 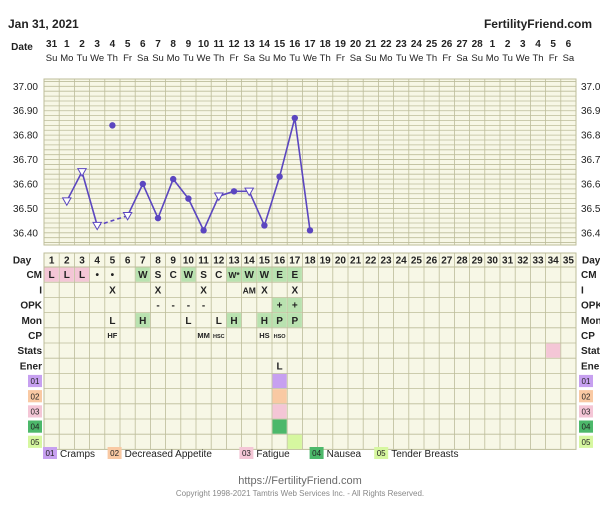 I want to click on obs-cell-text: MM, so click(x=203, y=335).